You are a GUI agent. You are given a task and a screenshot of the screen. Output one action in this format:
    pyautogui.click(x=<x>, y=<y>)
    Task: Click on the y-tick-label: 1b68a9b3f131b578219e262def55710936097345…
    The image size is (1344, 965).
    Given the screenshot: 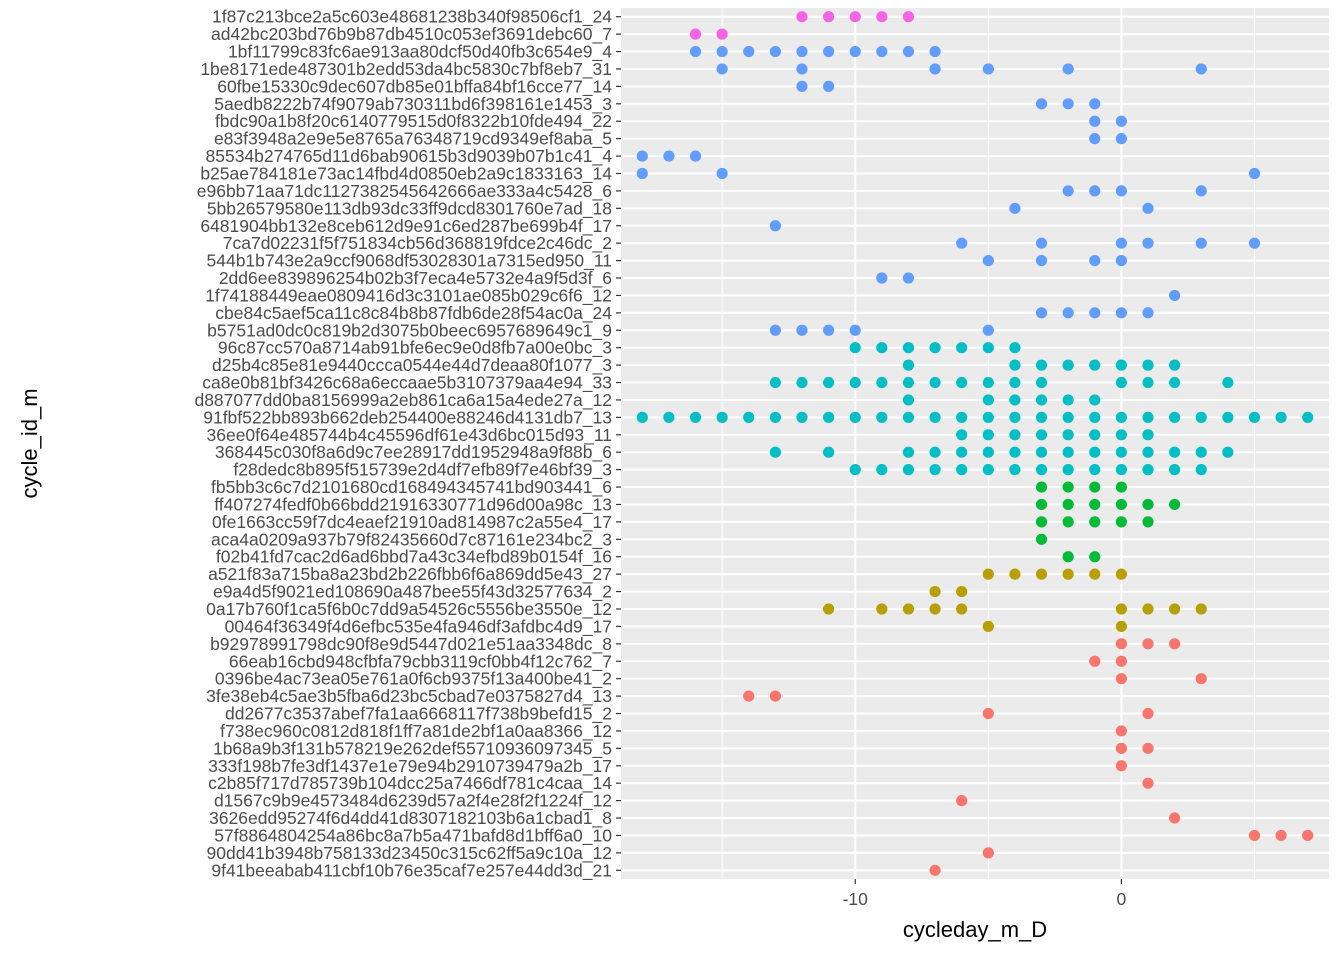 What is the action you would take?
    pyautogui.click(x=412, y=748)
    